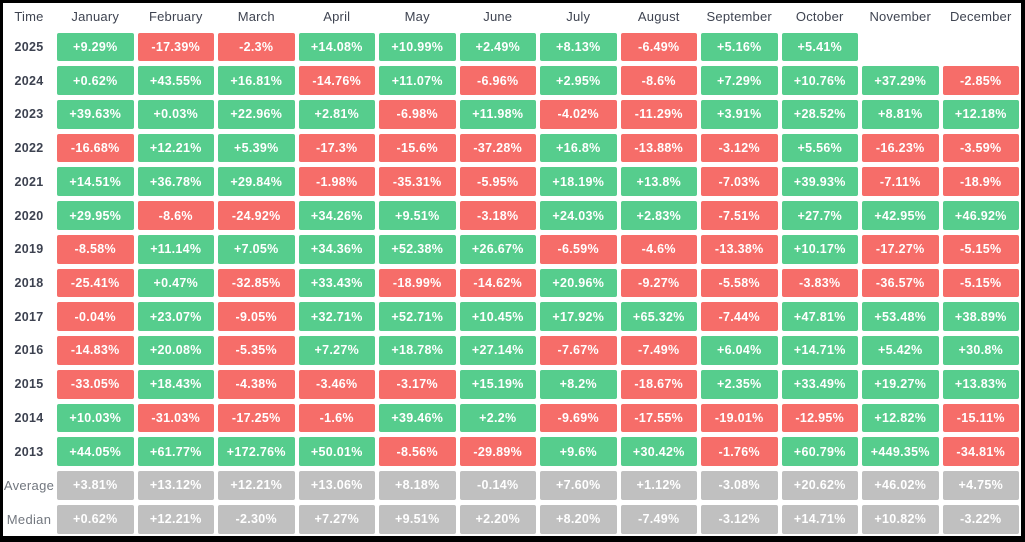 This screenshot has height=542, width=1025. Describe the element at coordinates (175, 384) in the screenshot. I see `cell-2015-february: +18.43%` at that location.